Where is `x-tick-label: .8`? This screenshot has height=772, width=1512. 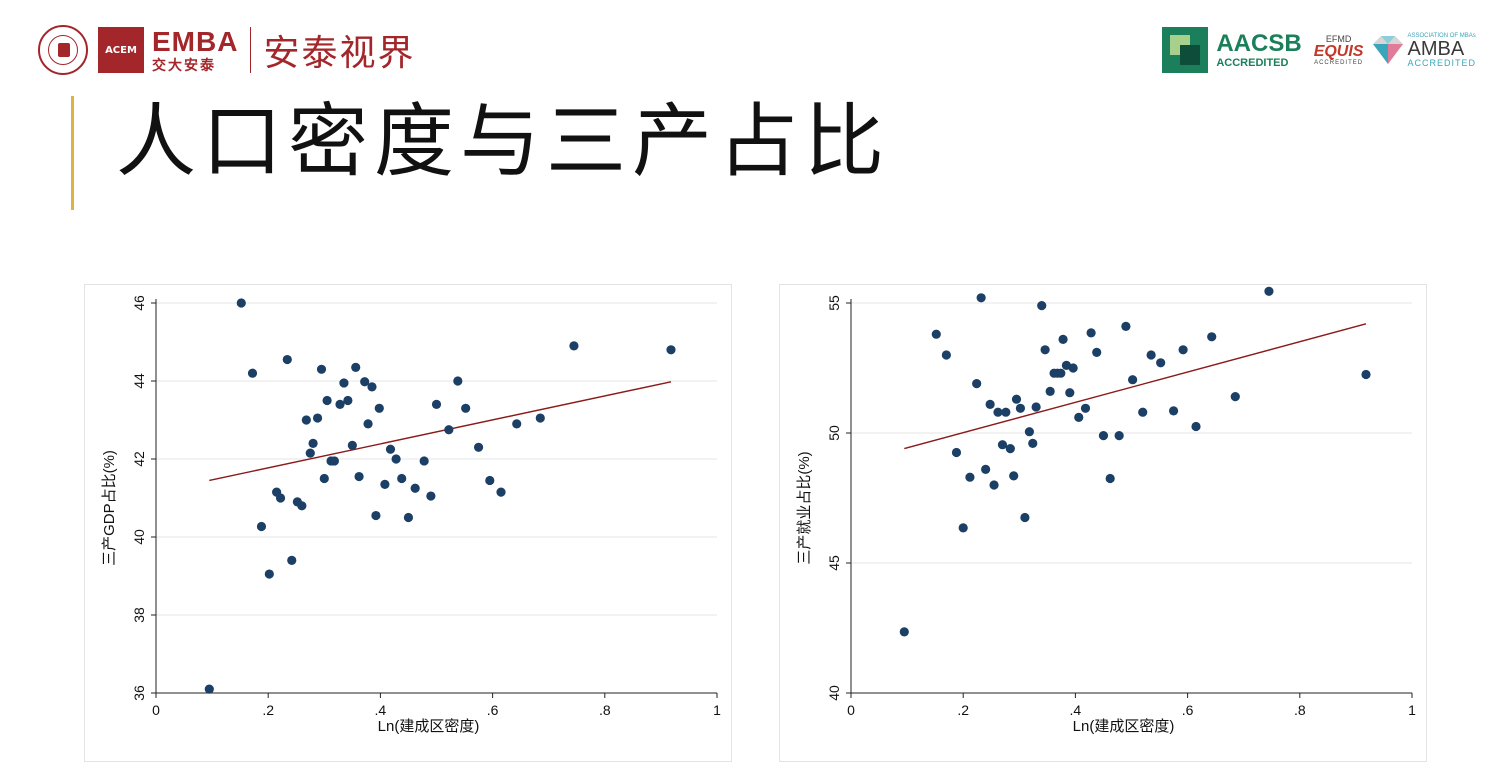
x-tick-label: .8 is located at coordinates (605, 710).